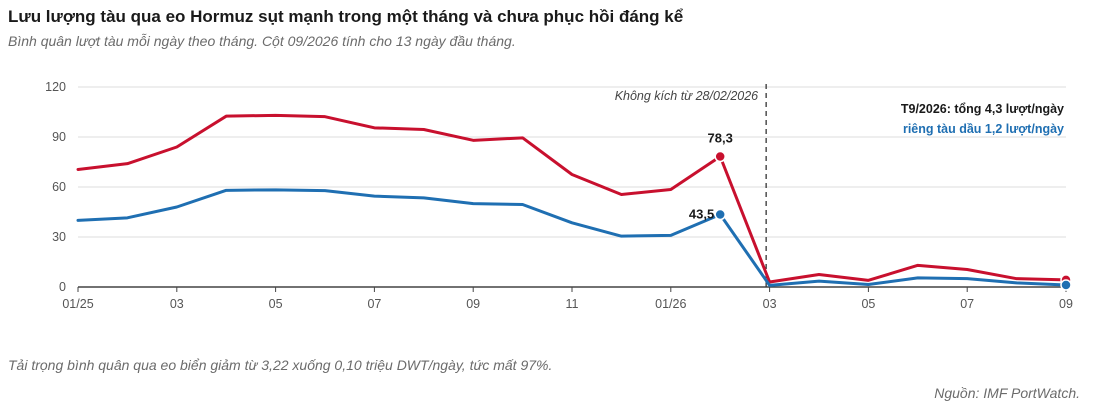 The height and width of the screenshot is (414, 1102). I want to click on event-marker: Không kích từ 28/02/2026, so click(691, 185).